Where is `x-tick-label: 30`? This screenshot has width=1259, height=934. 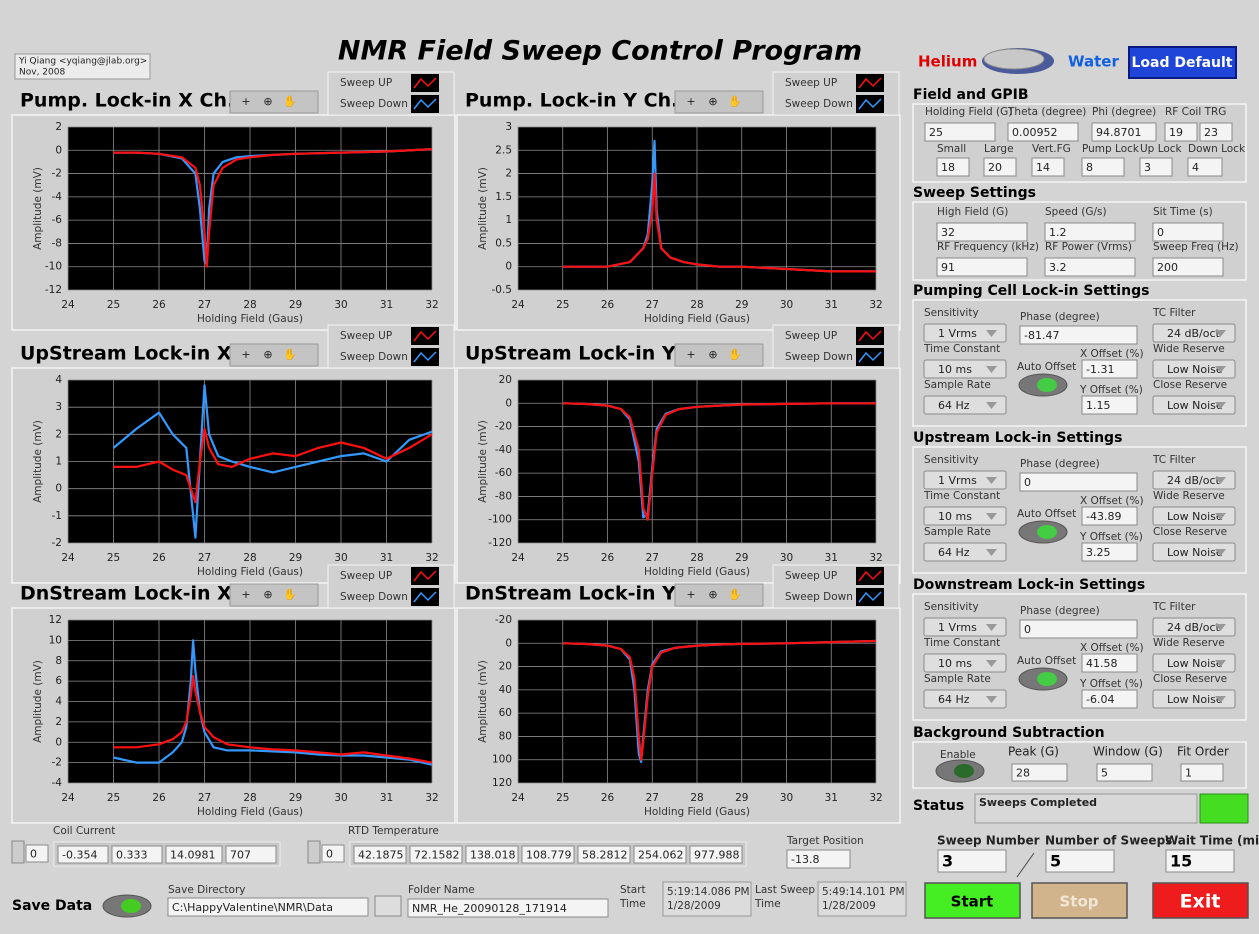
x-tick-label: 30 is located at coordinates (786, 558).